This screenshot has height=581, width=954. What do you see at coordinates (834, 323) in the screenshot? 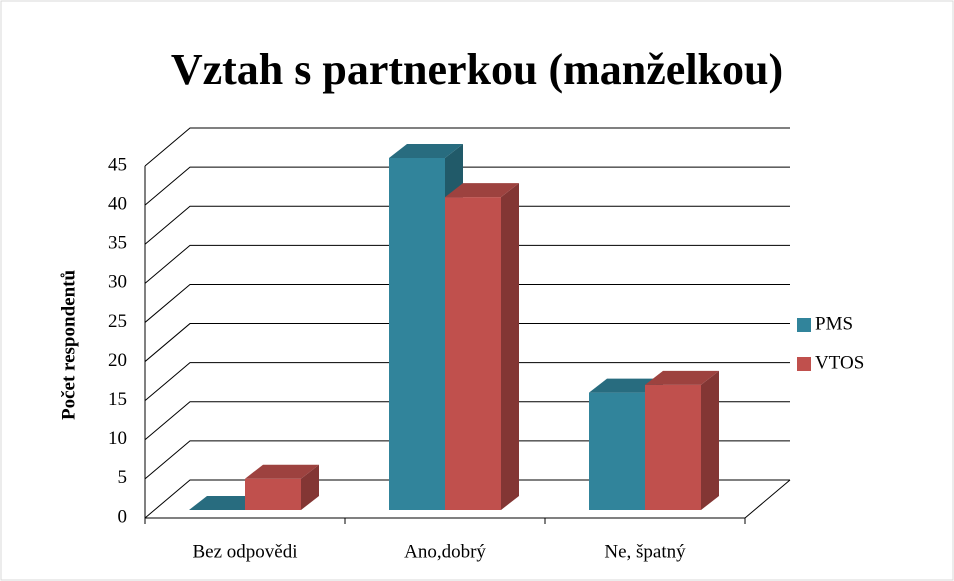
I see `legend-label: PMS` at bounding box center [834, 323].